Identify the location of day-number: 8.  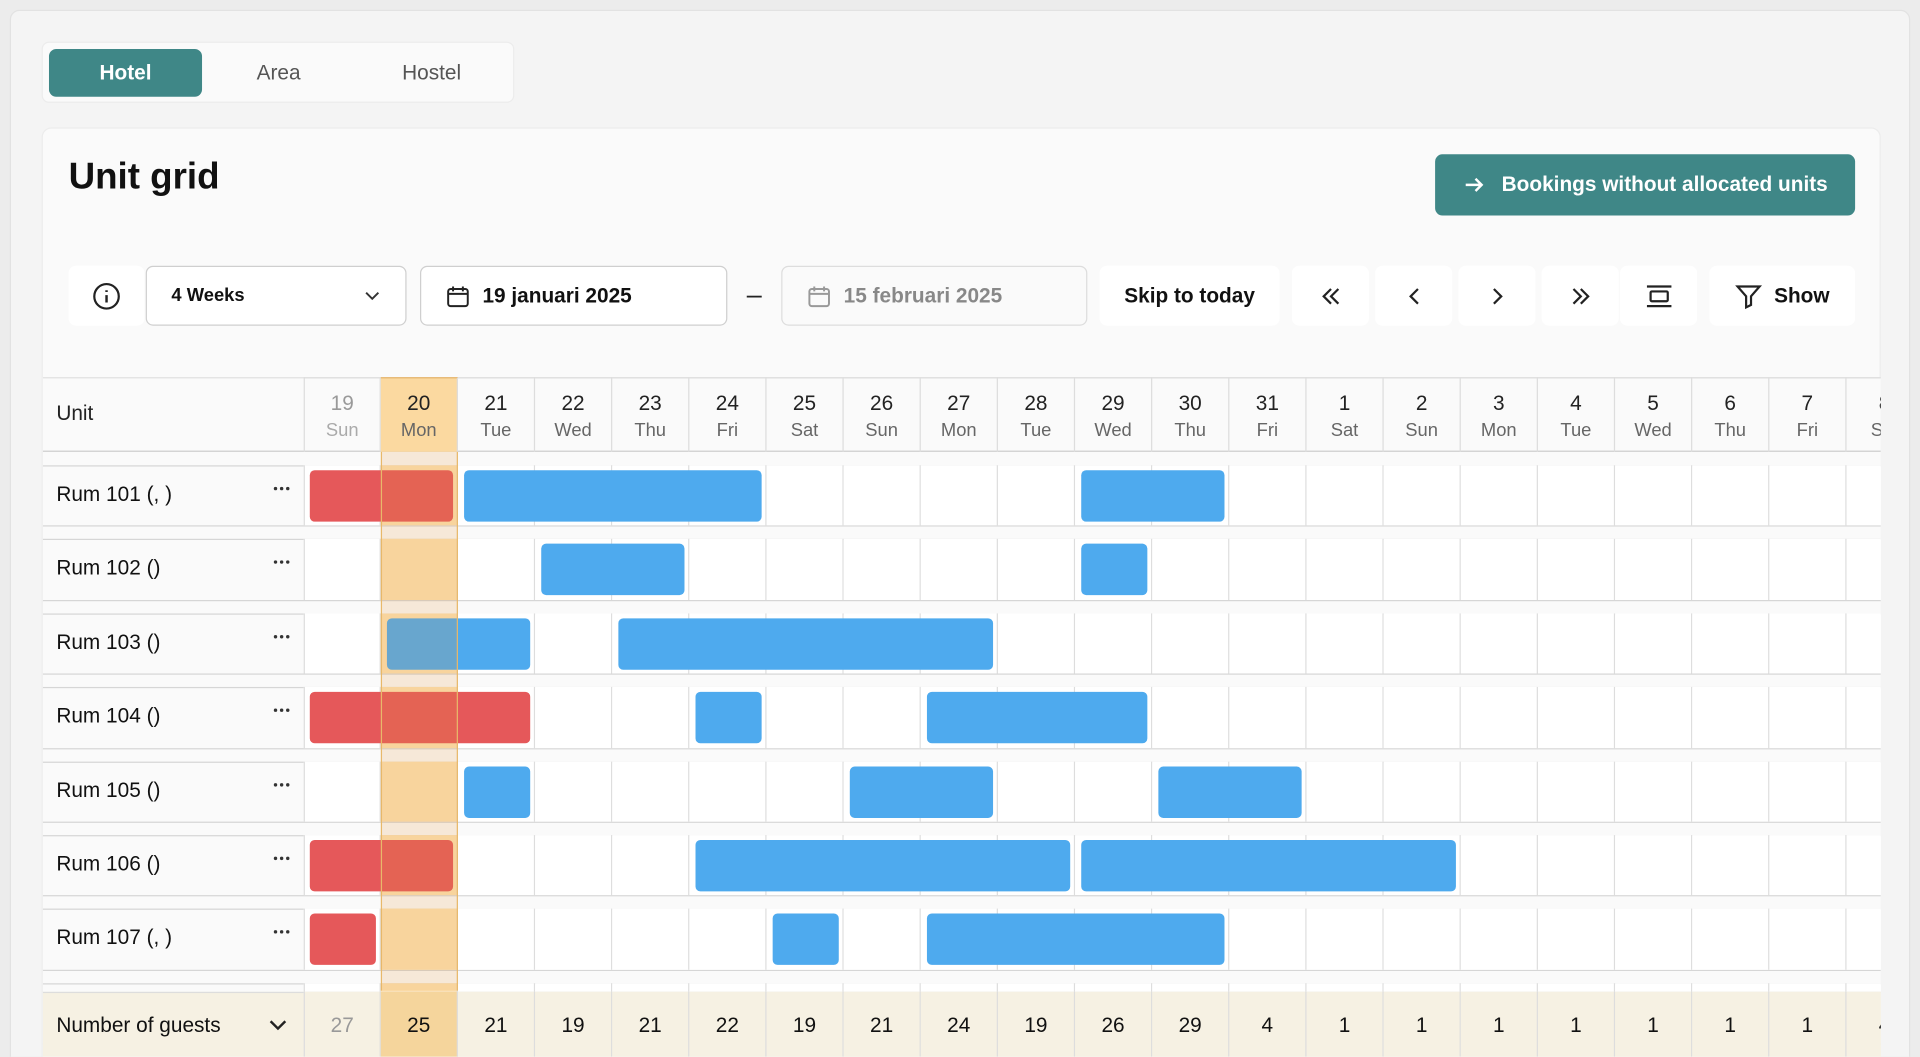
(1864, 404).